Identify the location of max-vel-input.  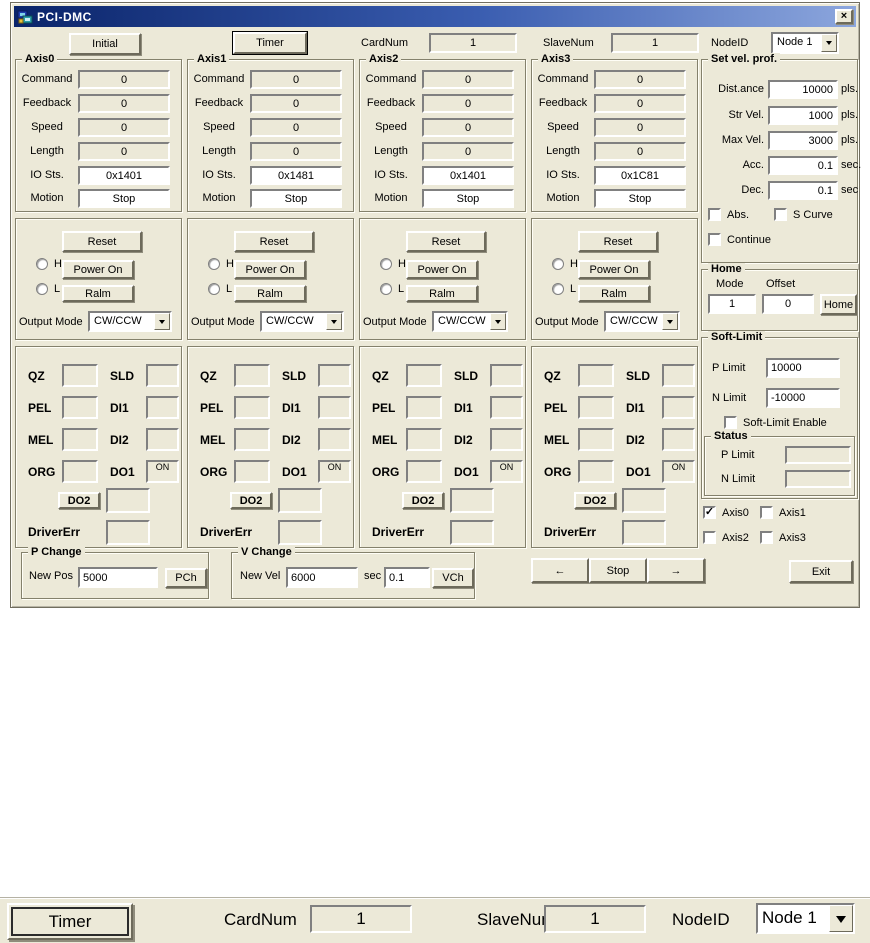
(803, 140).